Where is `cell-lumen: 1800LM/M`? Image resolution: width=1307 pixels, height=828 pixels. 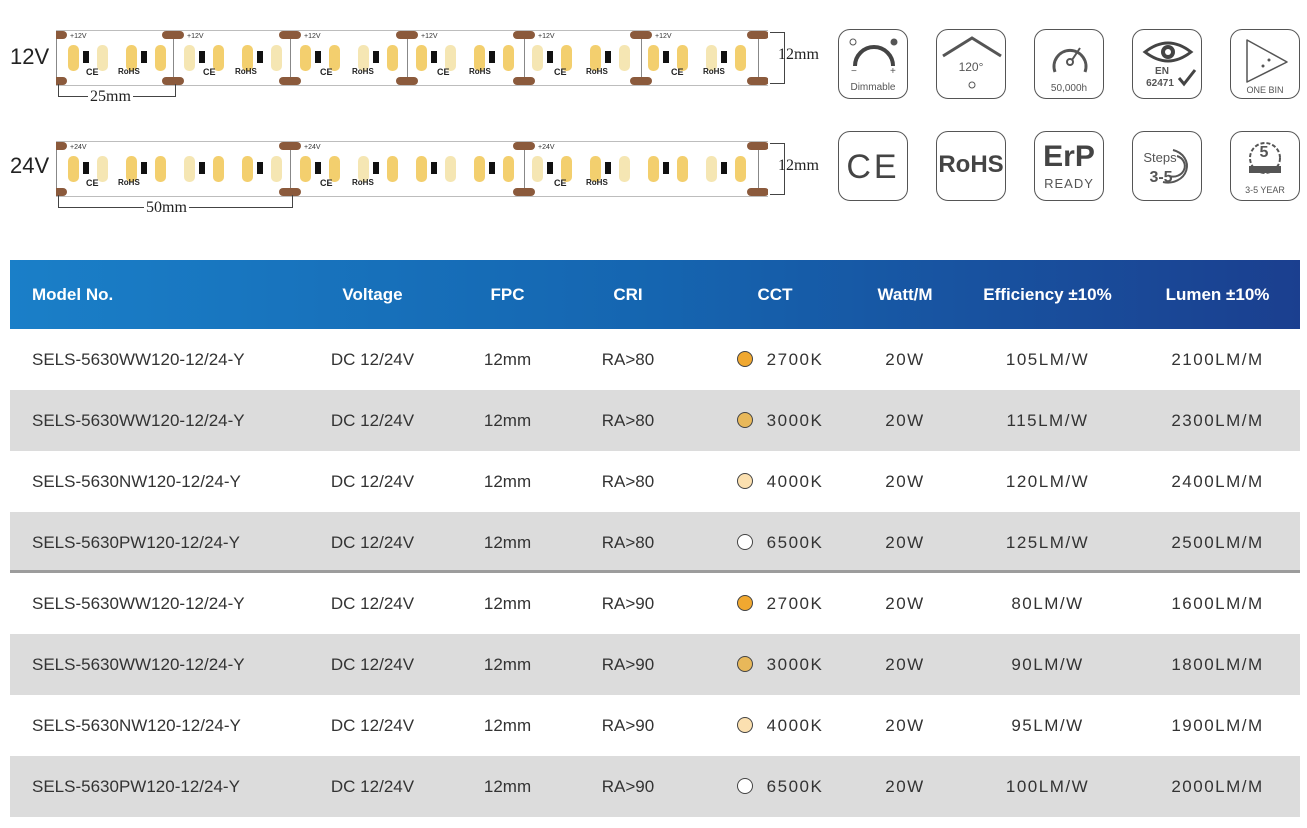
cell-lumen: 1800LM/M is located at coordinates (1217, 664).